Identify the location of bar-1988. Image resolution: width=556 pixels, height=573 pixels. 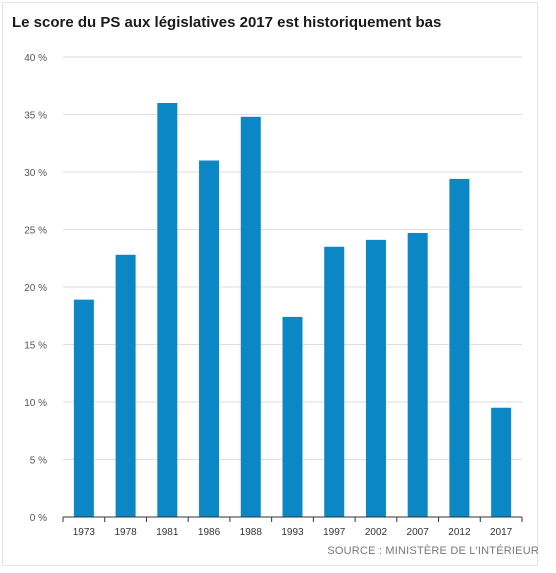
(250, 317).